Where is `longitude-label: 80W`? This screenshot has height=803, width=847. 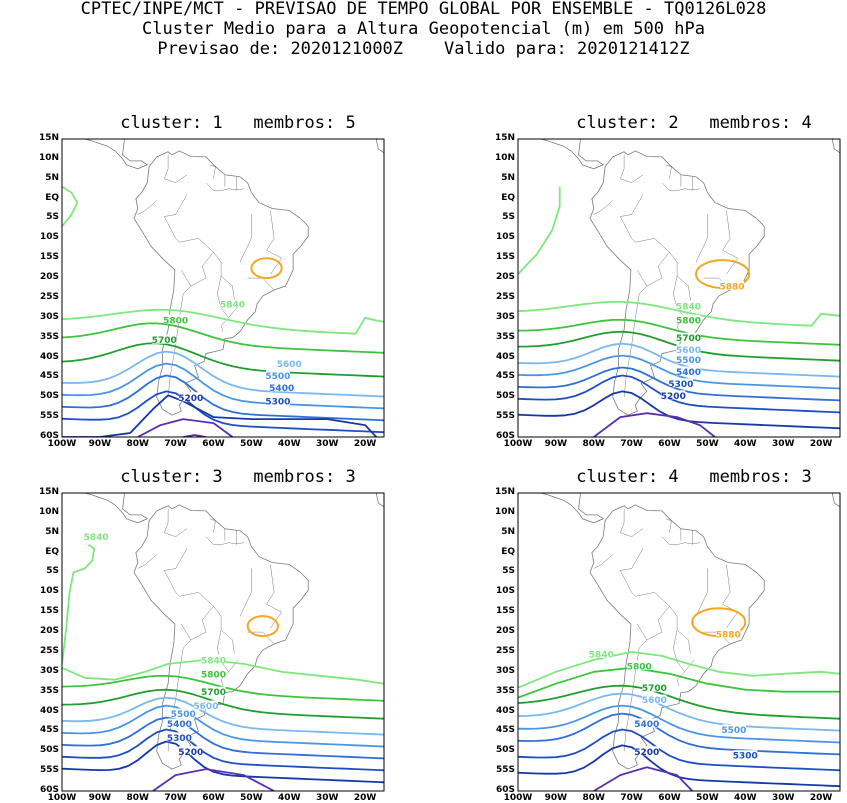
longitude-label: 80W is located at coordinates (593, 444).